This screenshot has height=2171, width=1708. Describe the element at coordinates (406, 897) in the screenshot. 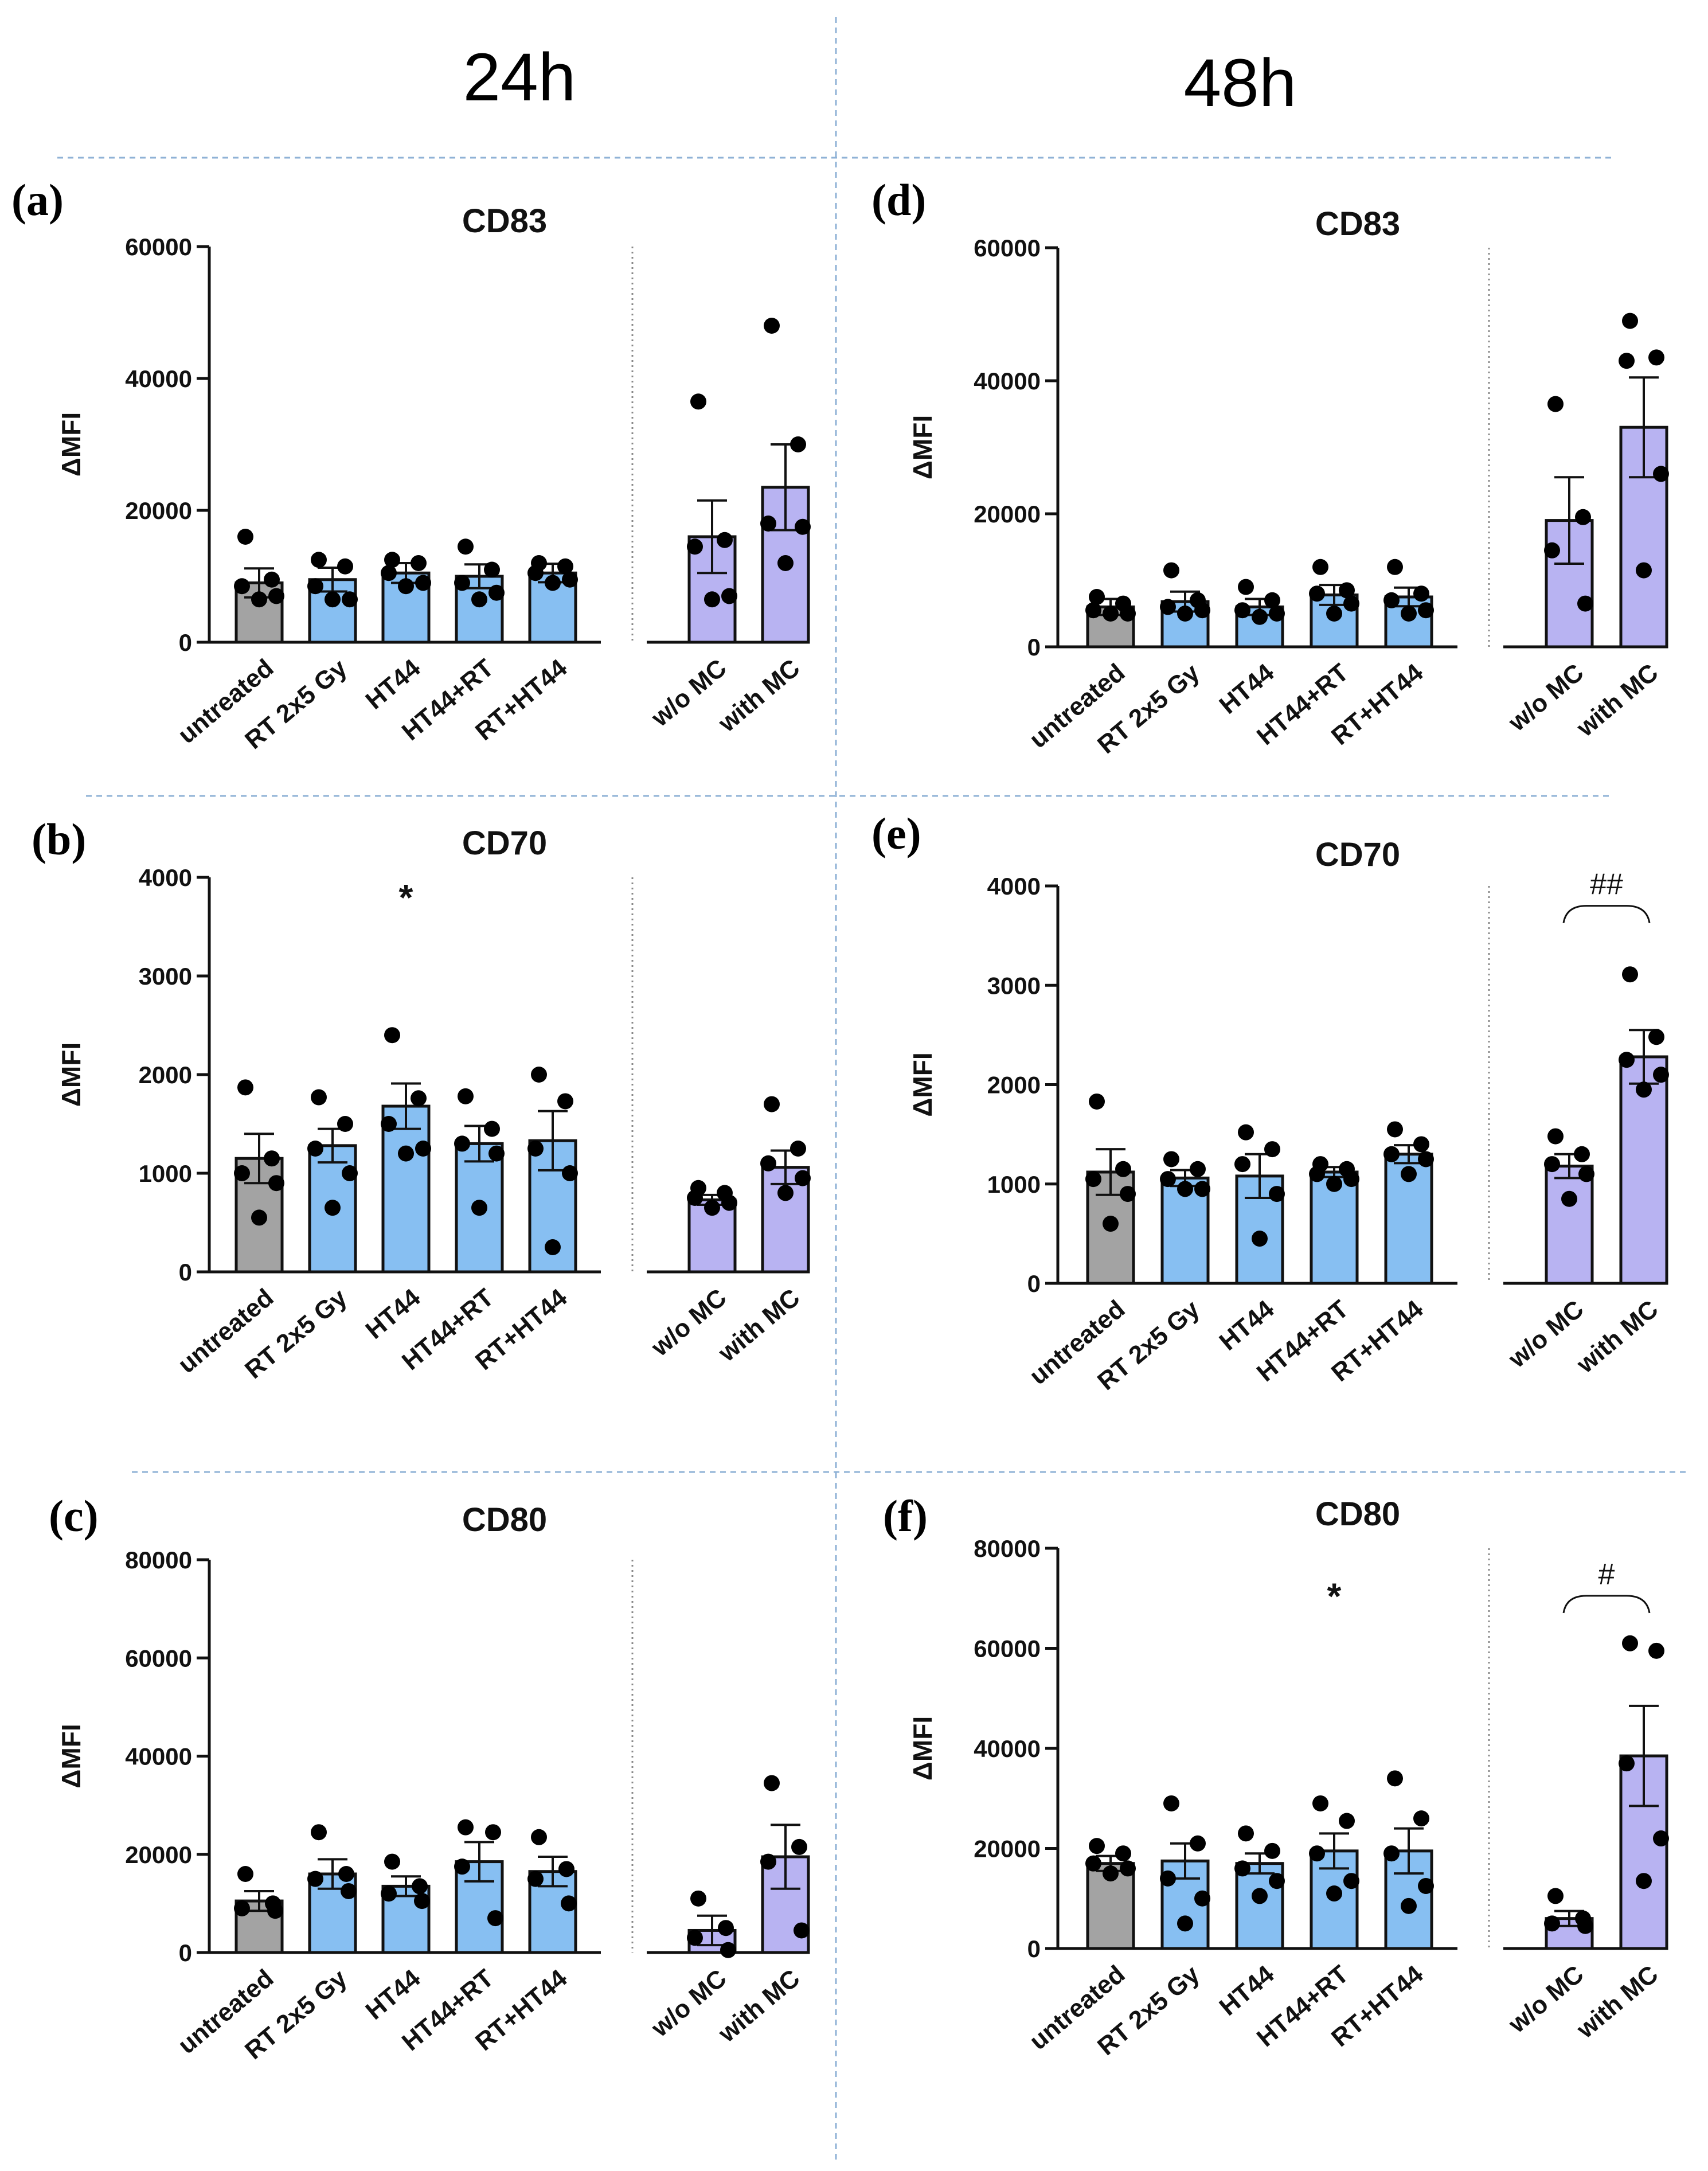

I see `significance-star: *` at that location.